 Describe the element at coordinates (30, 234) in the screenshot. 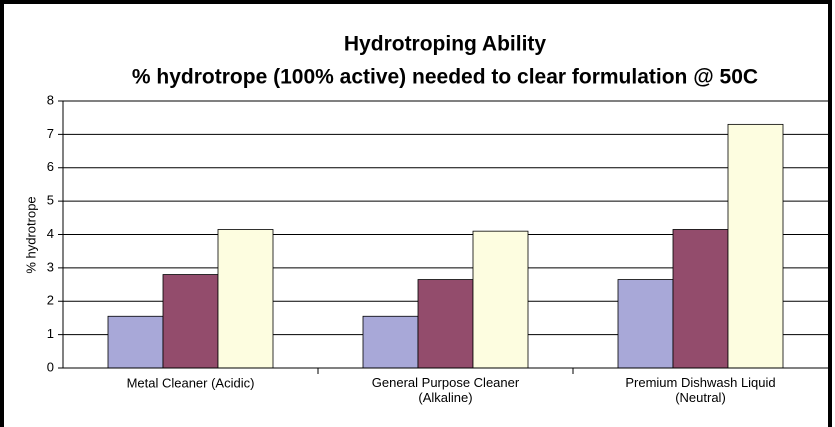

I see `y-axis-label: % hydrotrope` at that location.